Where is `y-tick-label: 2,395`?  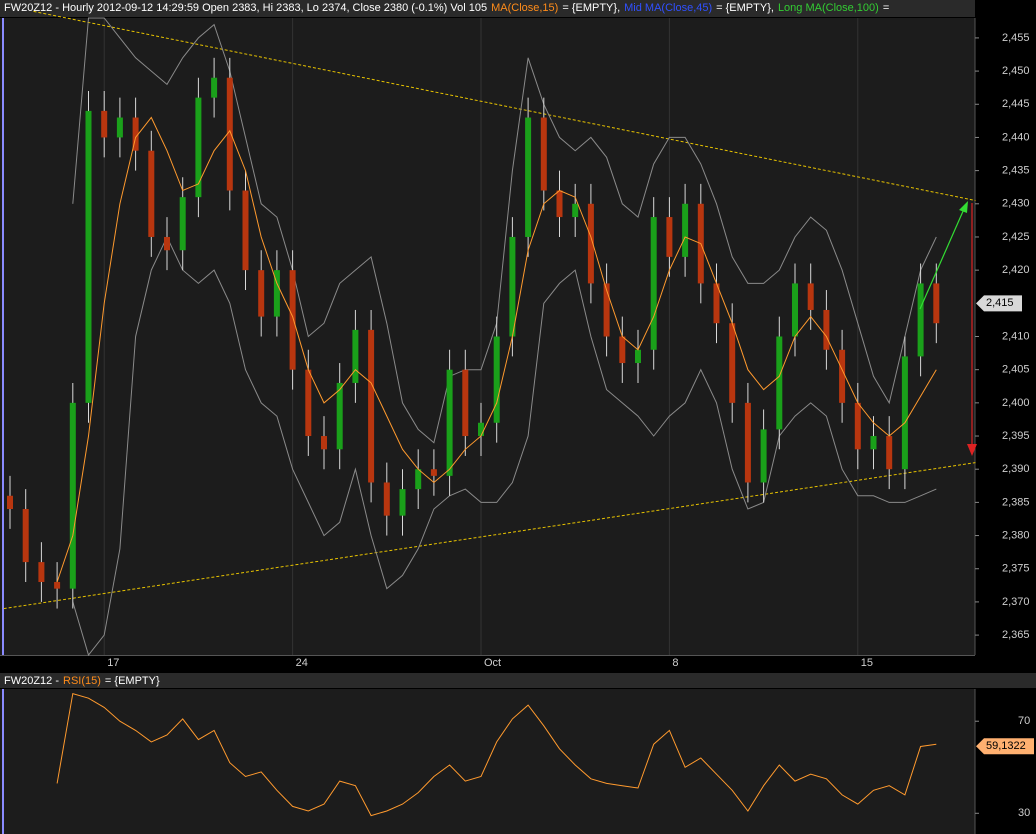 y-tick-label: 2,395 is located at coordinates (1016, 436).